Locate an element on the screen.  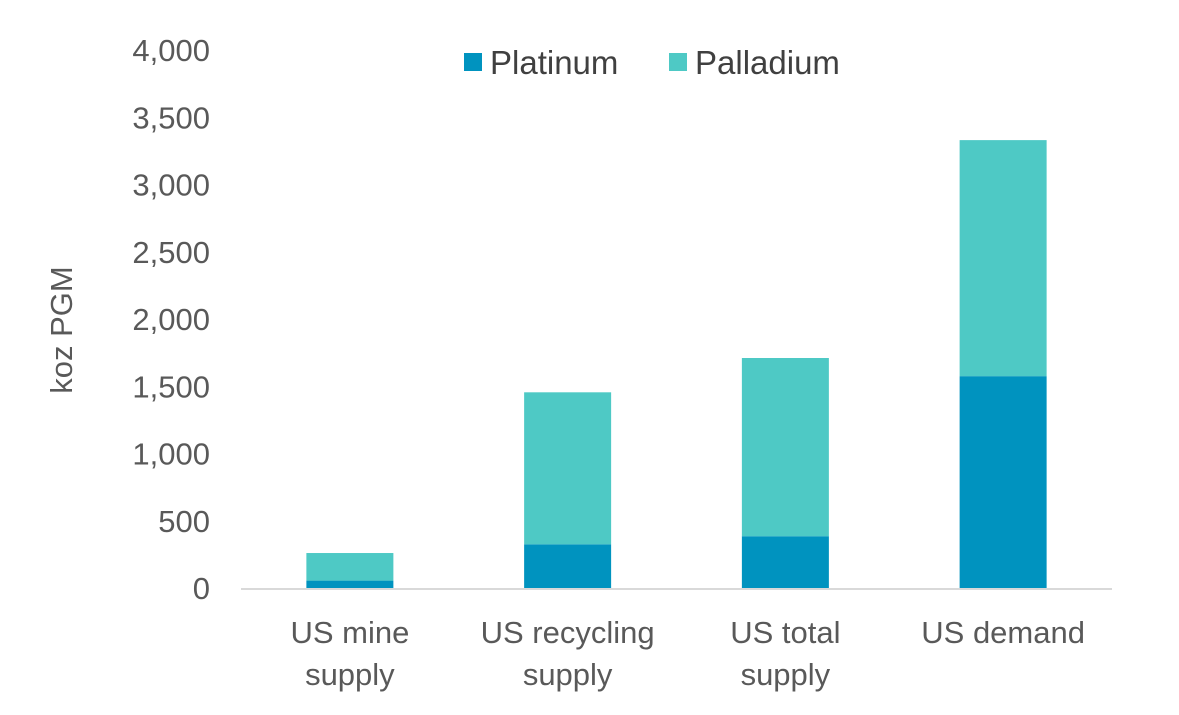
x-category-label: US total is located at coordinates (785, 632).